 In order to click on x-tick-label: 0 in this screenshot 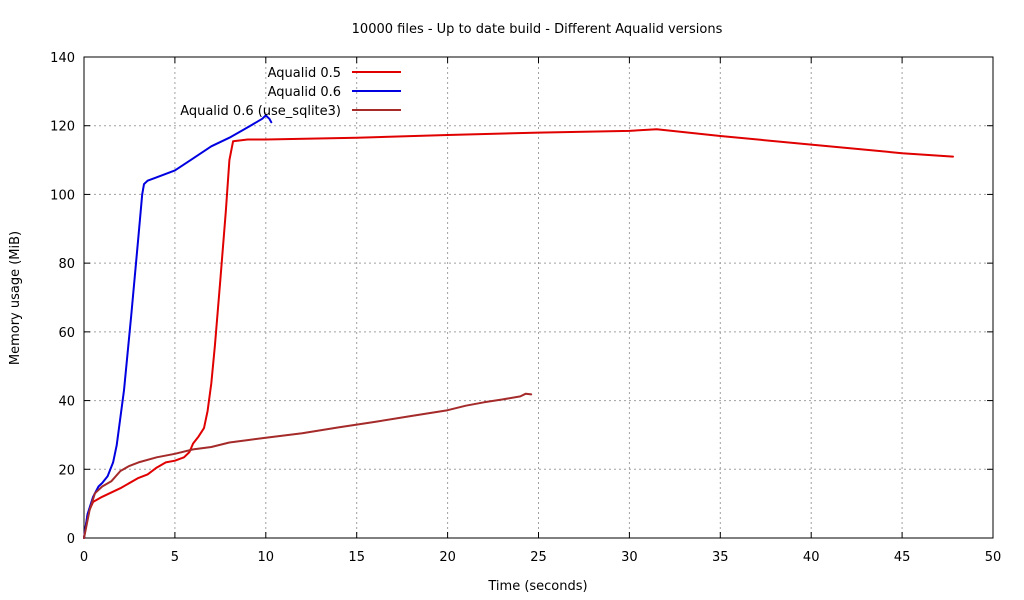, I will do `click(84, 557)`.